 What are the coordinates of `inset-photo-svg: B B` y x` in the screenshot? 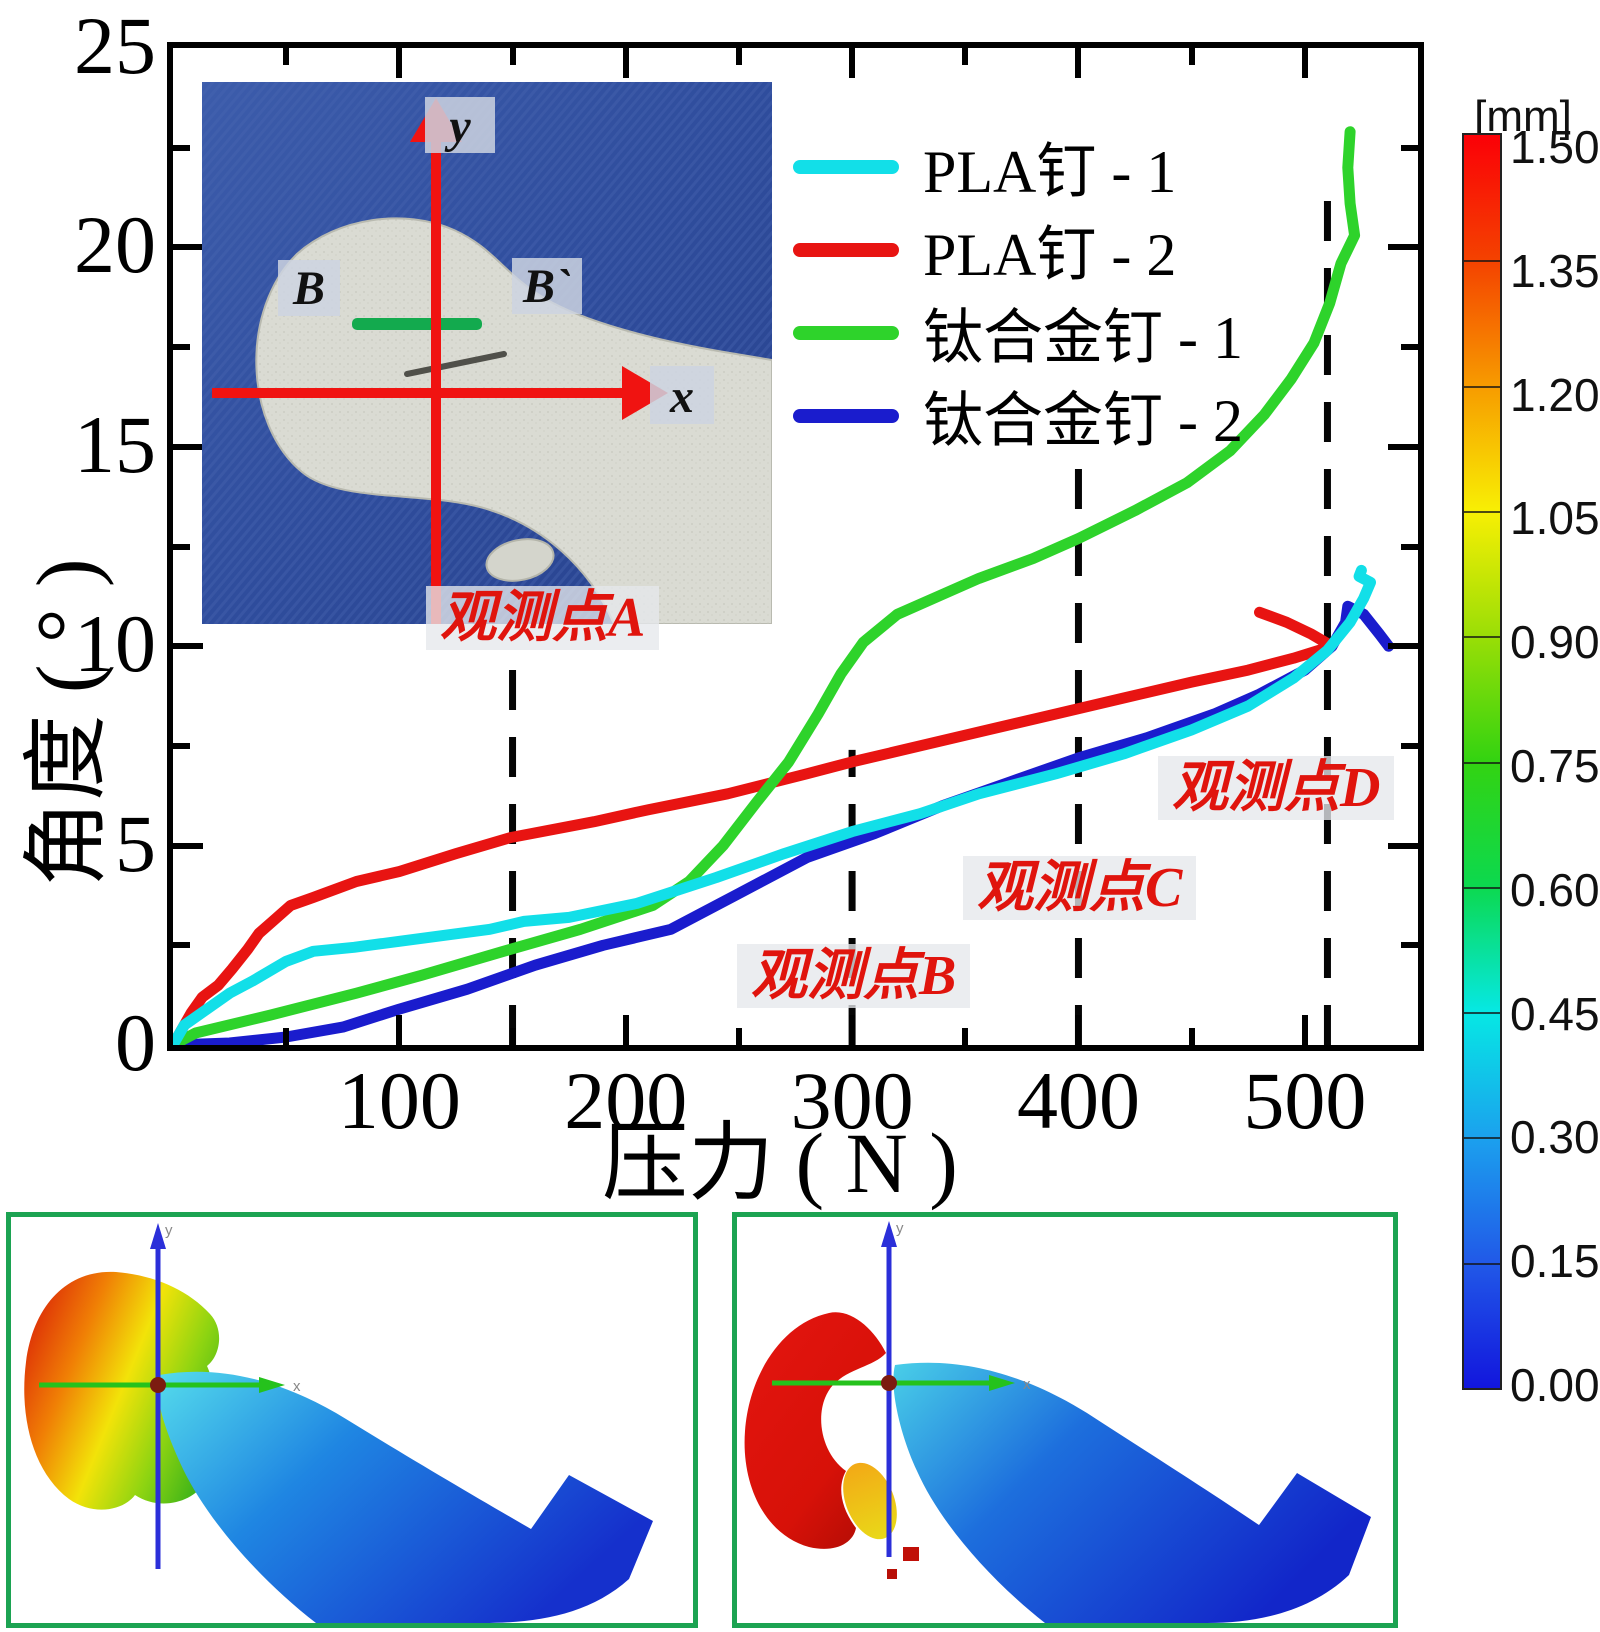 It's located at (487, 353).